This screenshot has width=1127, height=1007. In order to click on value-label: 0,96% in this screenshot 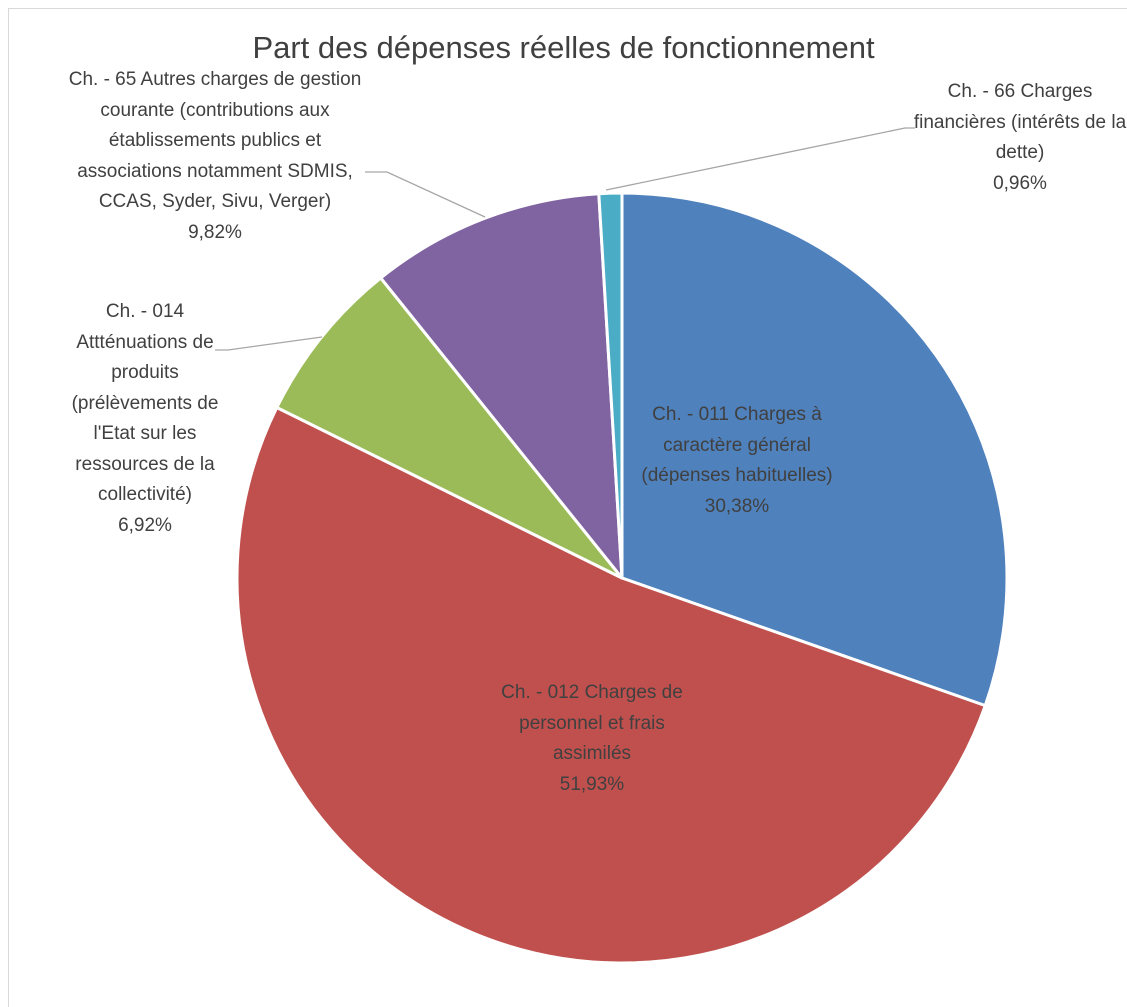, I will do `click(1020, 183)`.